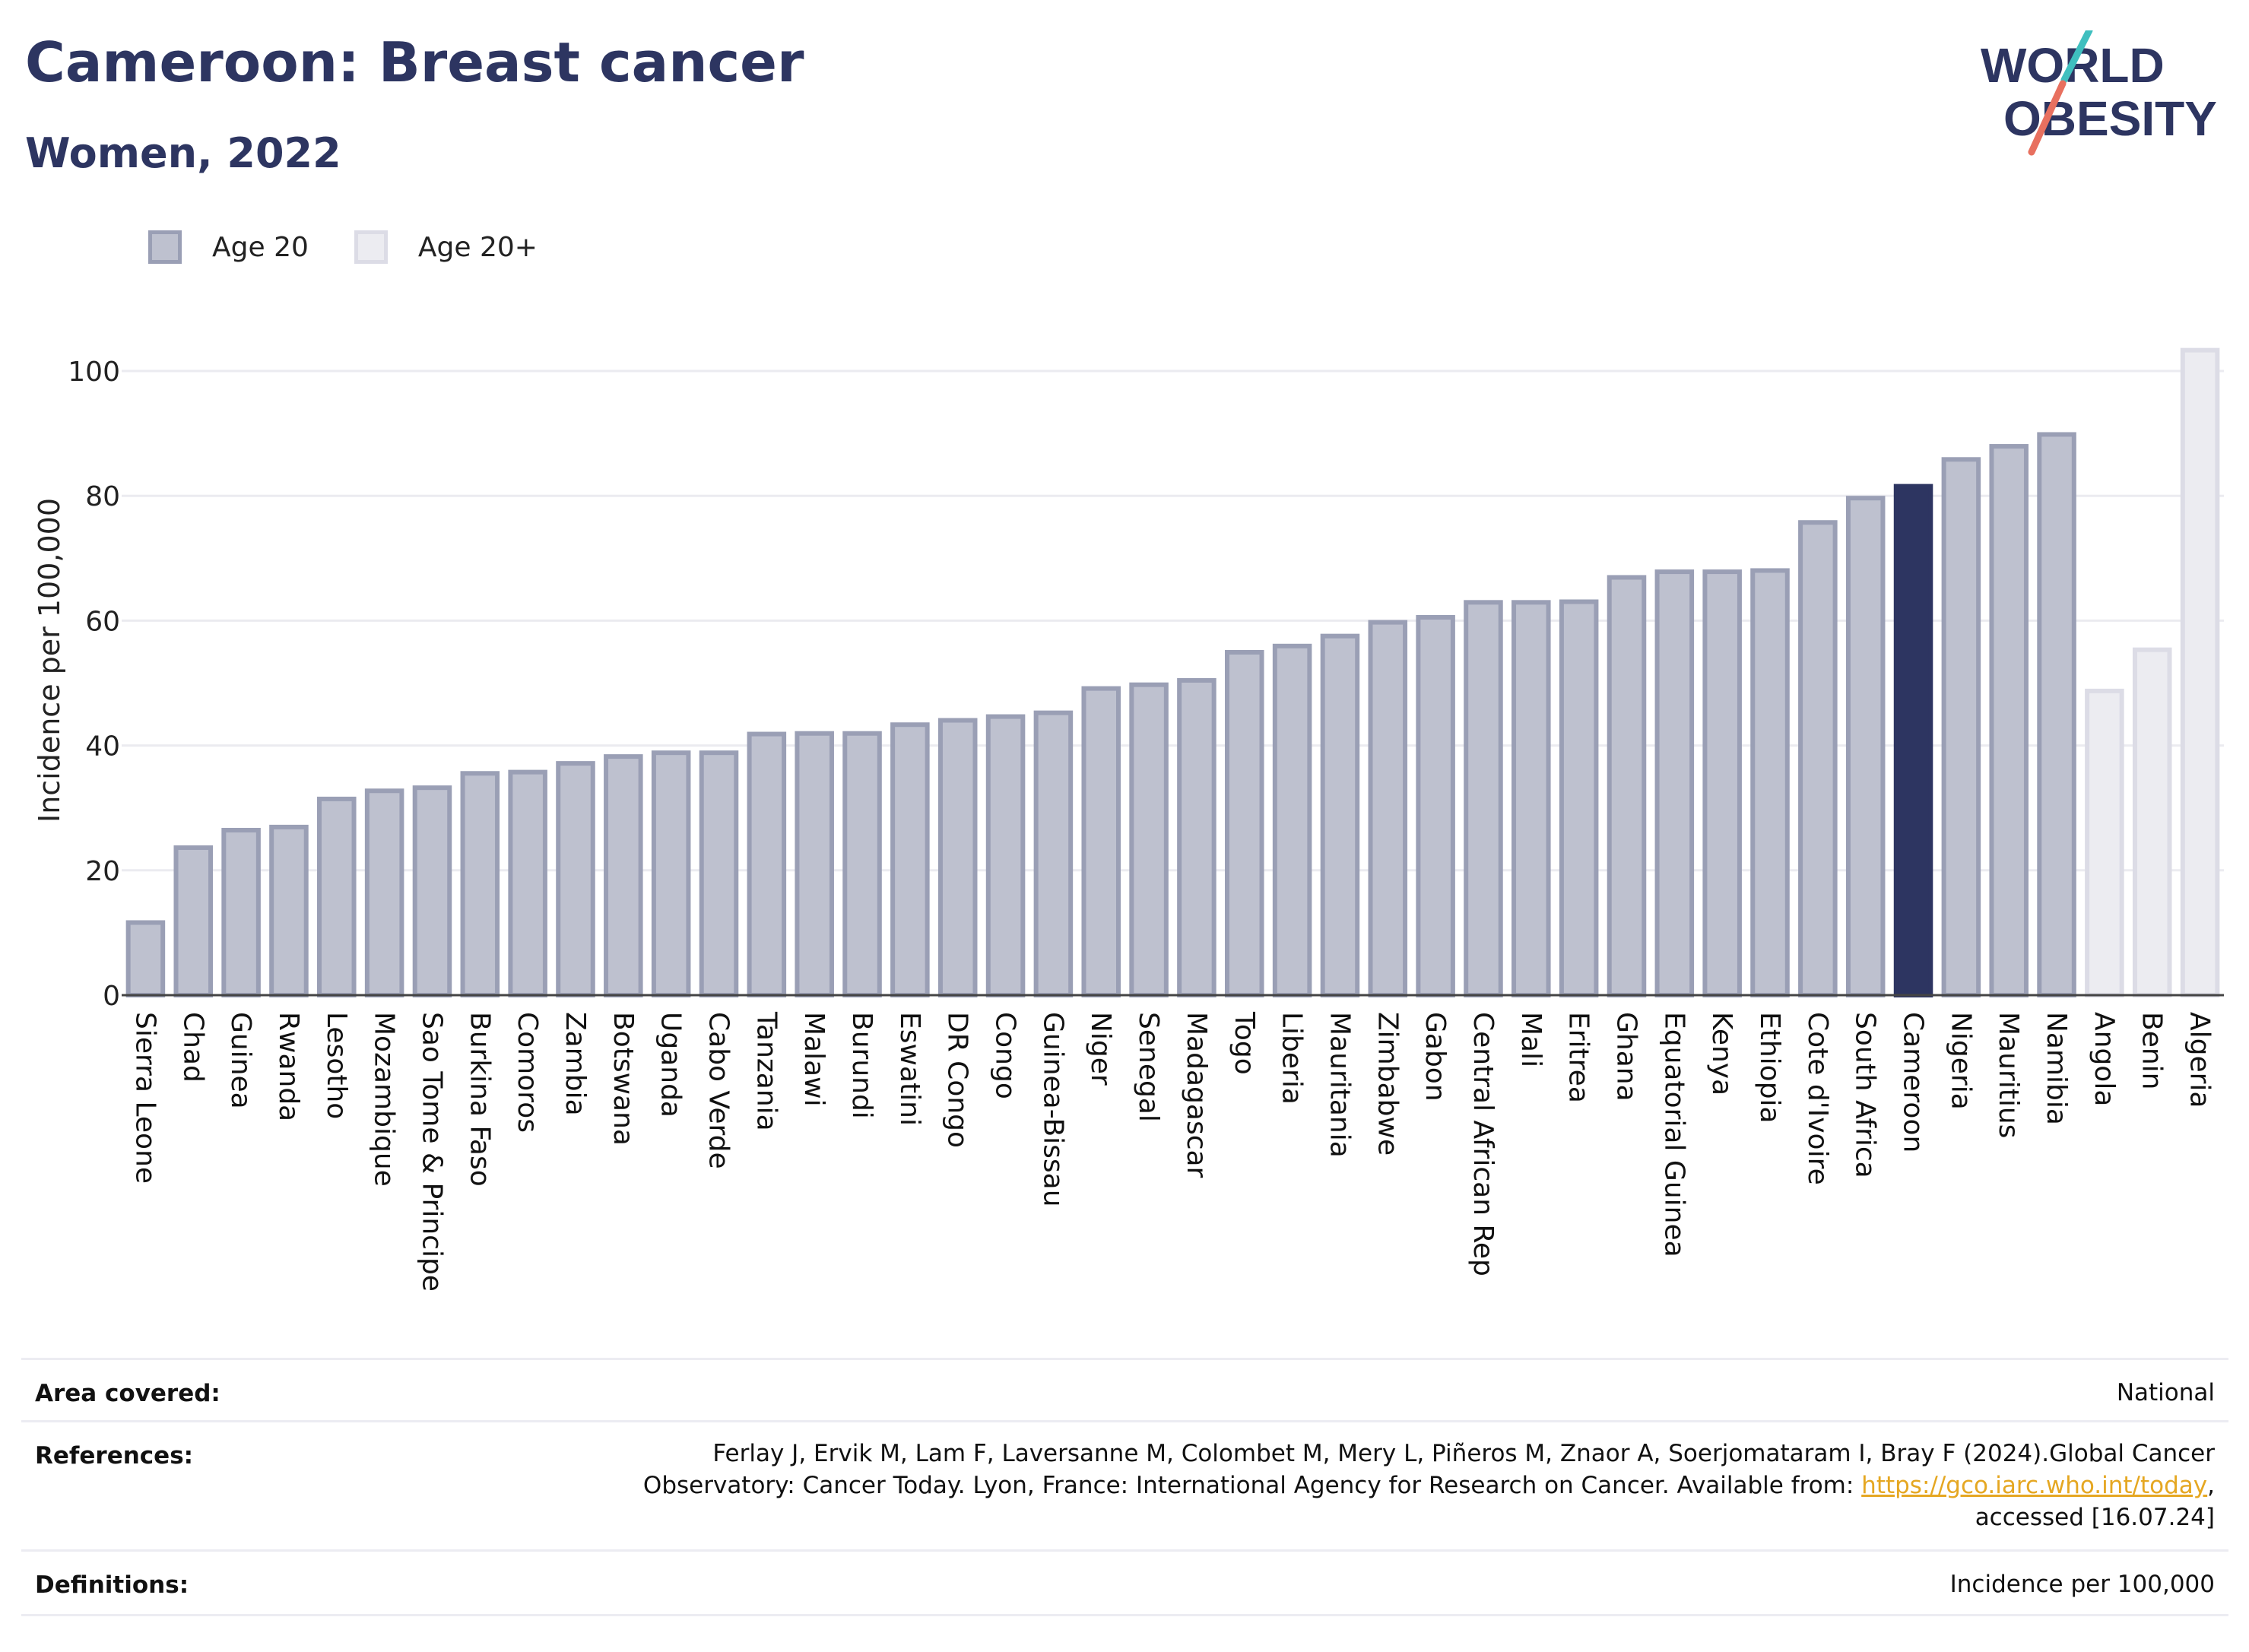  I want to click on references-label: References:, so click(114, 1456).